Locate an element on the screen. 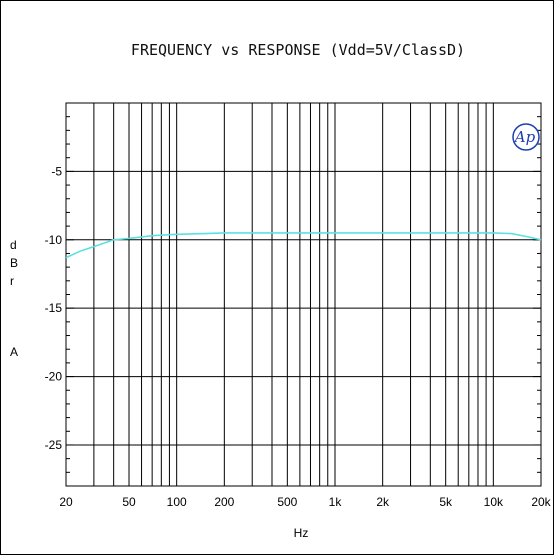 The image size is (554, 555). x-tick-label: 2k is located at coordinates (383, 502).